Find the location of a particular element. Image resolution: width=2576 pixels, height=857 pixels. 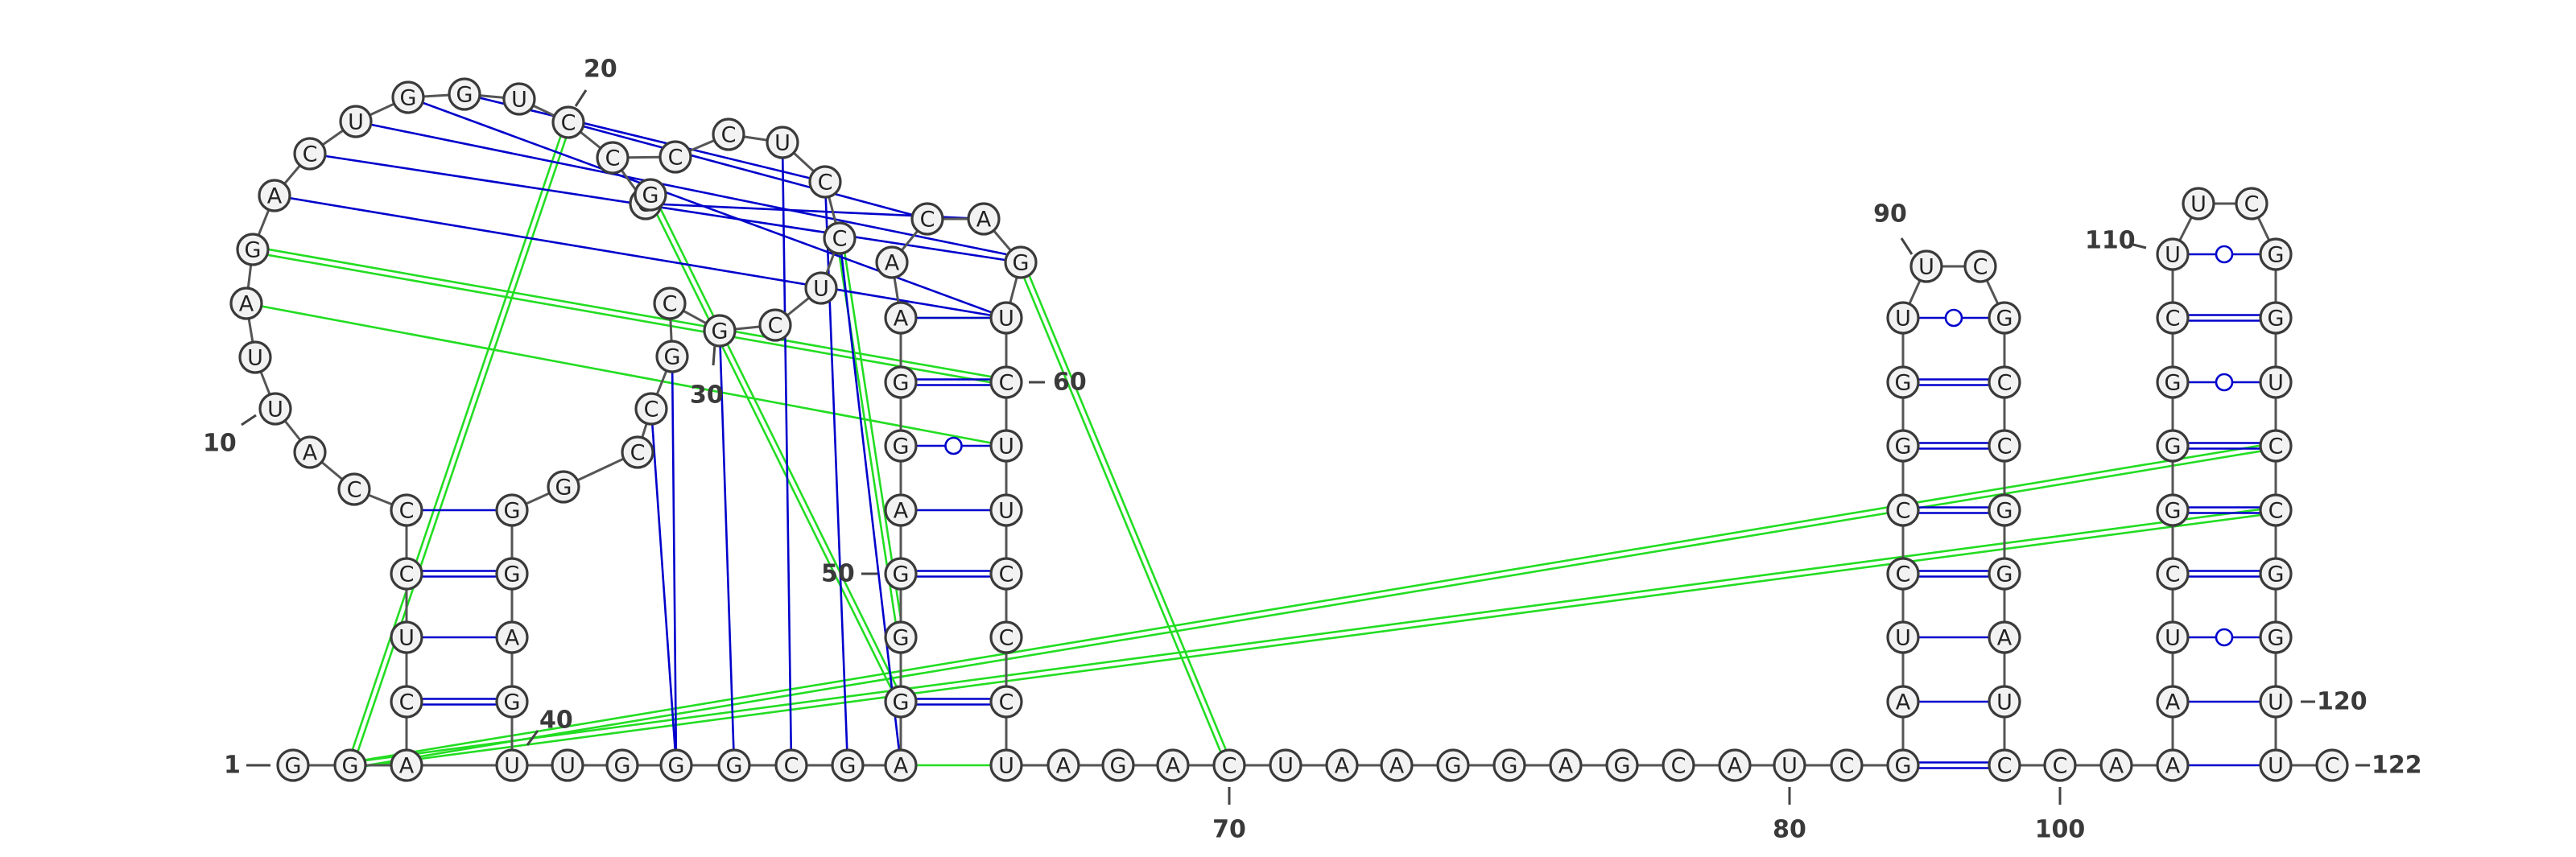

label-position-20: 20 is located at coordinates (600, 70).